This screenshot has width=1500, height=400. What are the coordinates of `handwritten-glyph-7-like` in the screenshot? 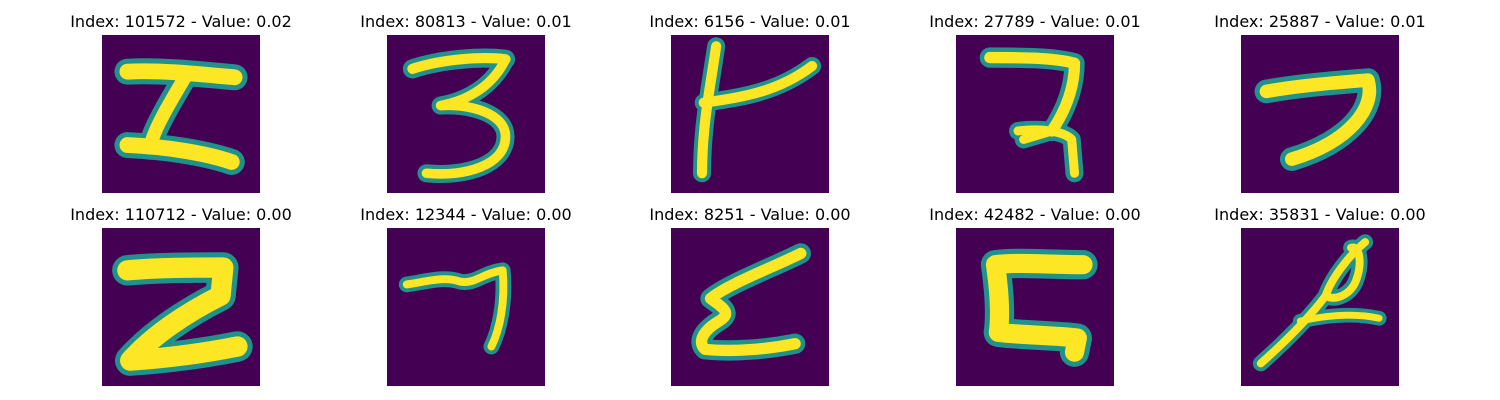 It's located at (1035, 114).